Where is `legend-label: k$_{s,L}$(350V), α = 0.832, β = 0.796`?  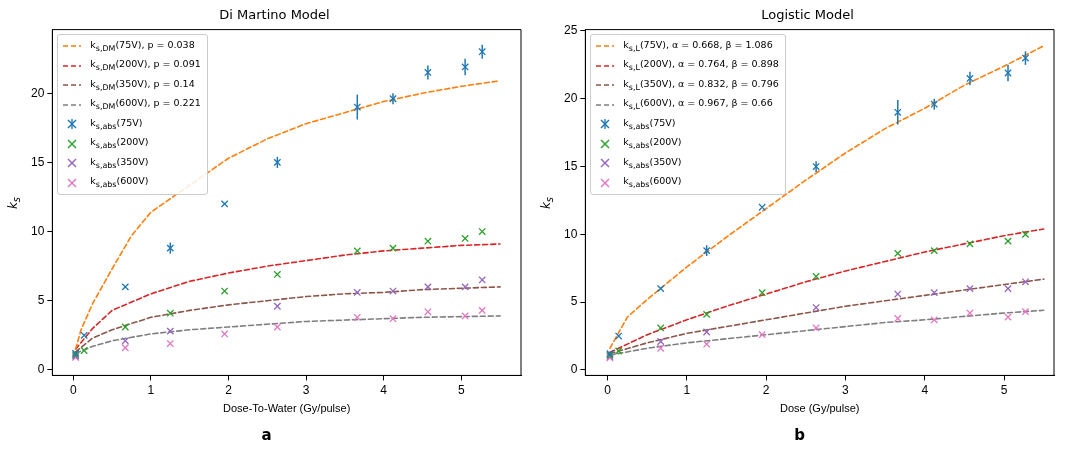
legend-label: k$_{s,L}$(350V), α = 0.832, β = 0.796 is located at coordinates (701, 85).